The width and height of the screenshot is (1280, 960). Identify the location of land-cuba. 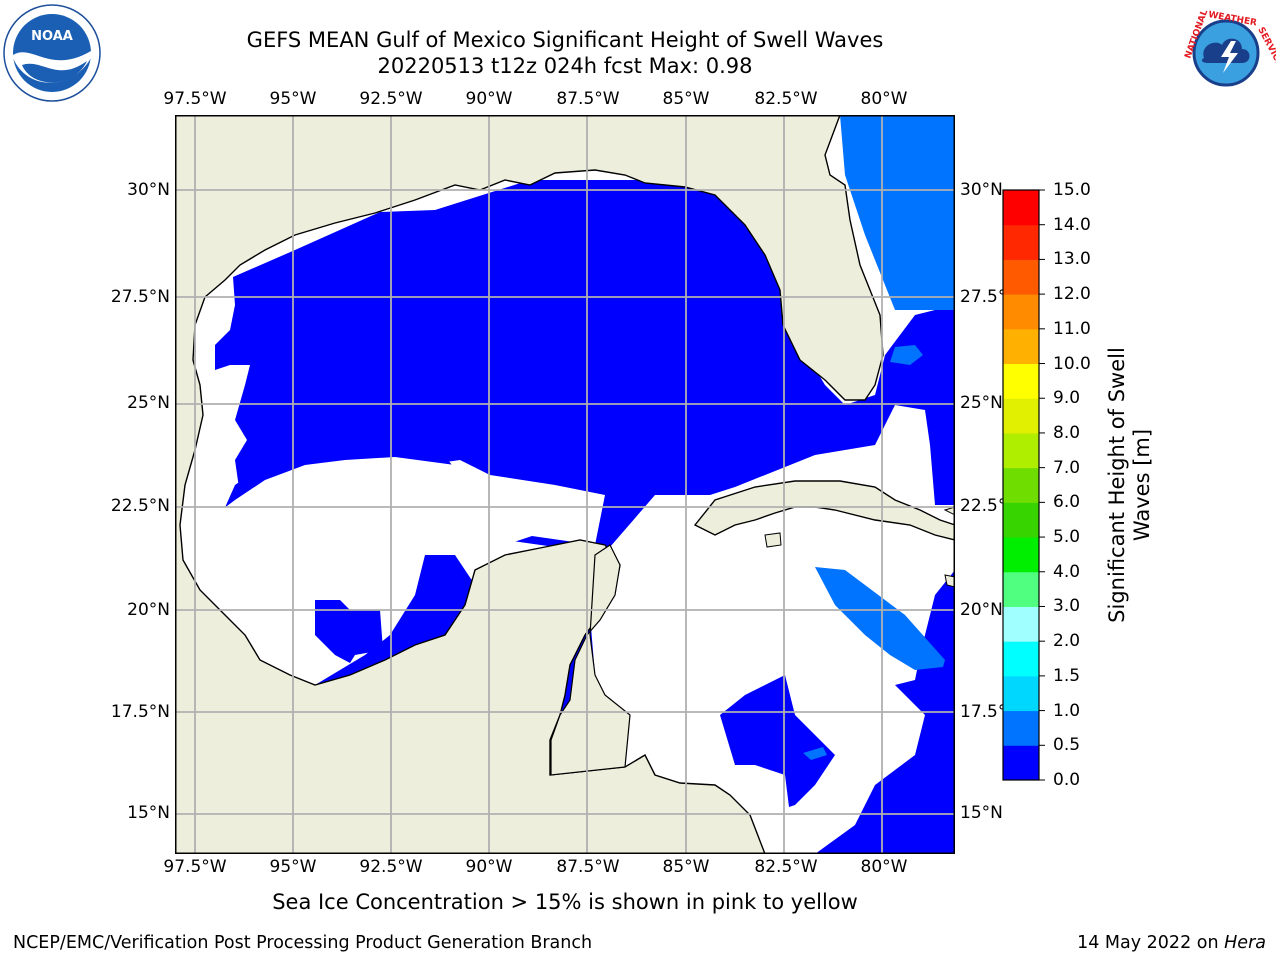
(824, 510).